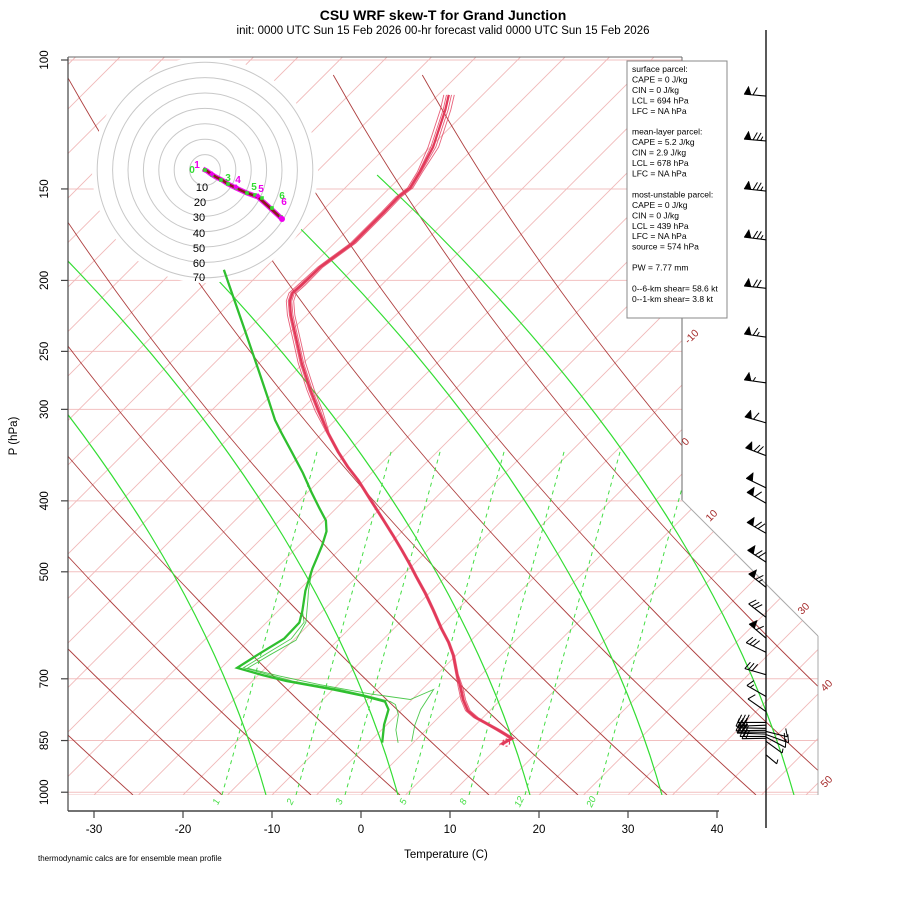 The image size is (900, 900). What do you see at coordinates (228, 178) in the screenshot?
I see `hodograph-km-label: 3` at bounding box center [228, 178].